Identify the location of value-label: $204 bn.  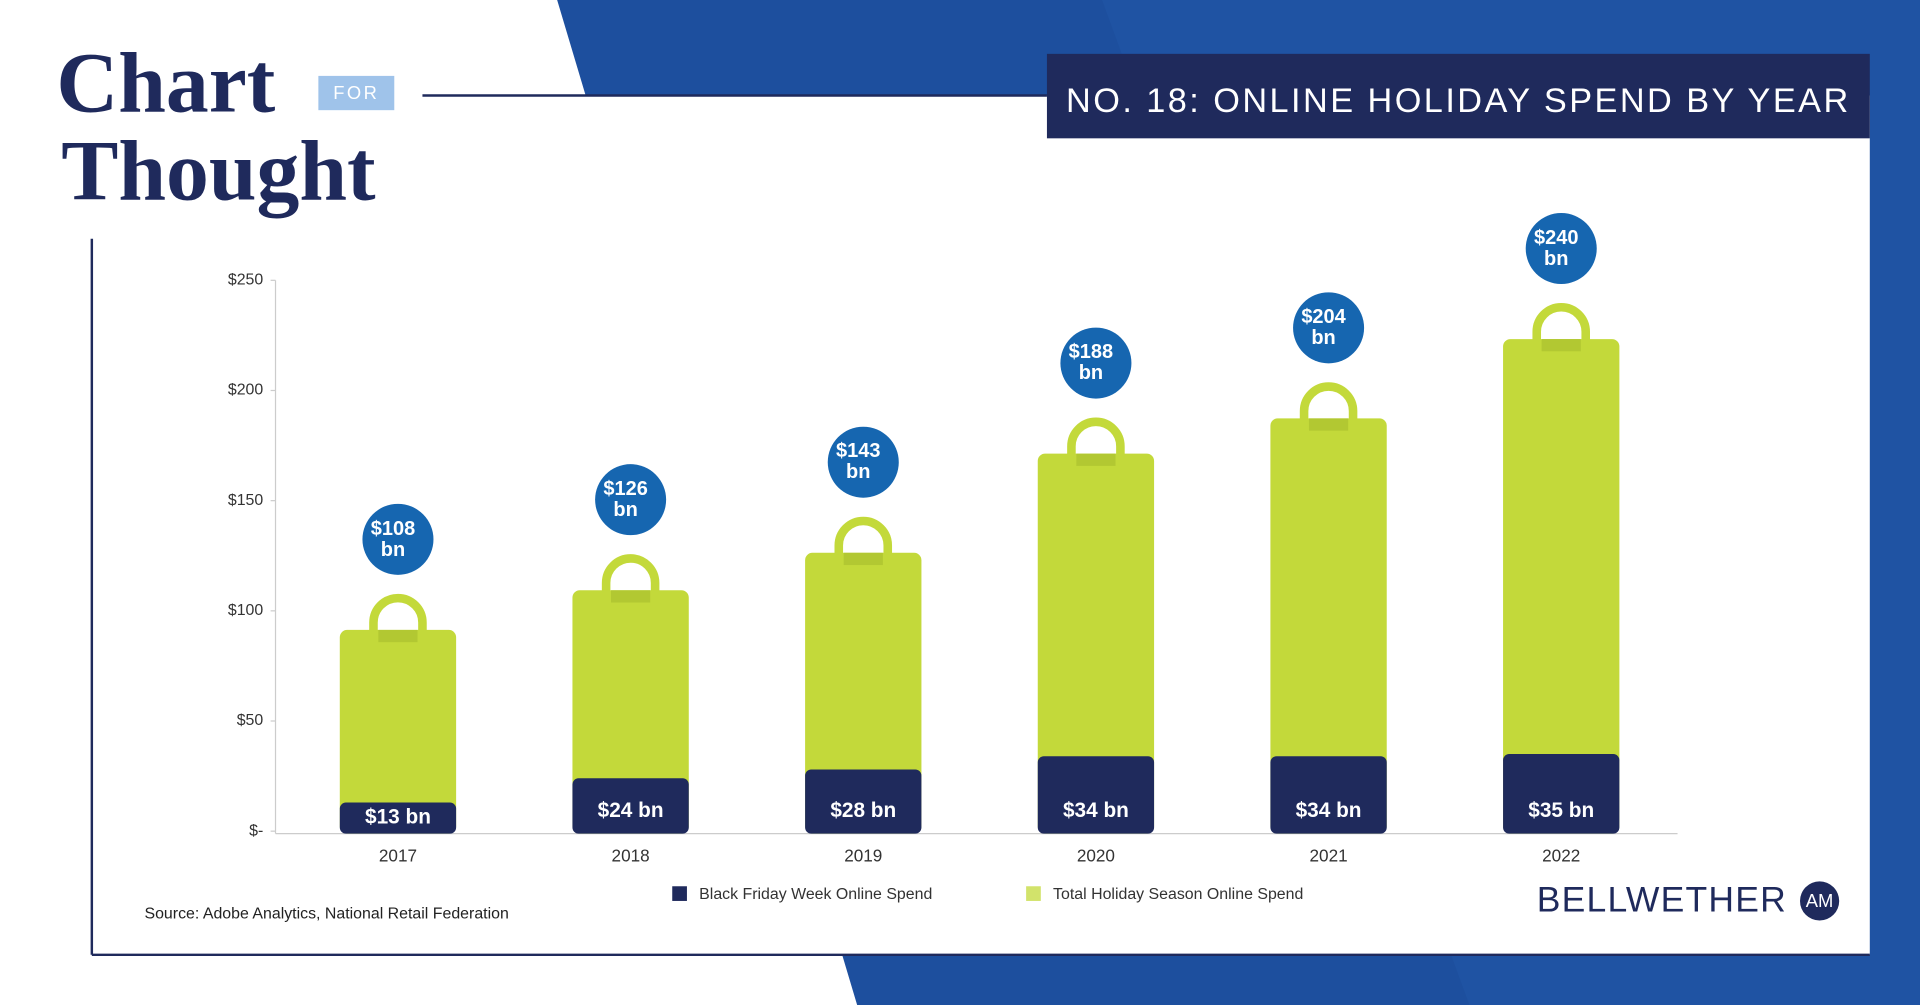
(1323, 327).